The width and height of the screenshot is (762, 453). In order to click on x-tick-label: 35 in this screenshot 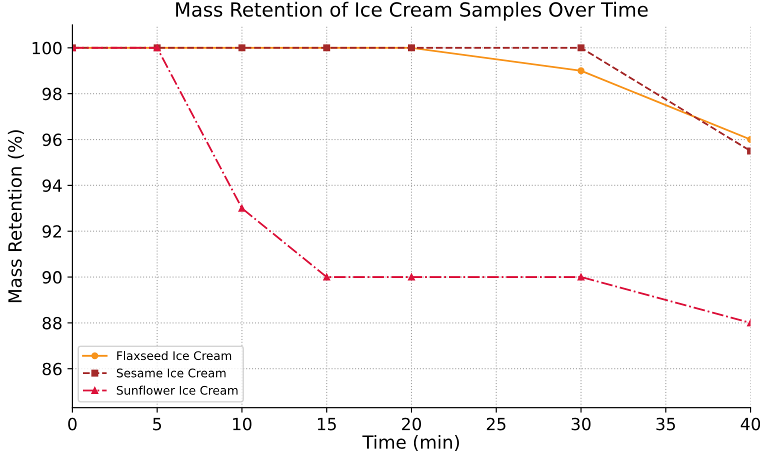, I will do `click(665, 424)`.